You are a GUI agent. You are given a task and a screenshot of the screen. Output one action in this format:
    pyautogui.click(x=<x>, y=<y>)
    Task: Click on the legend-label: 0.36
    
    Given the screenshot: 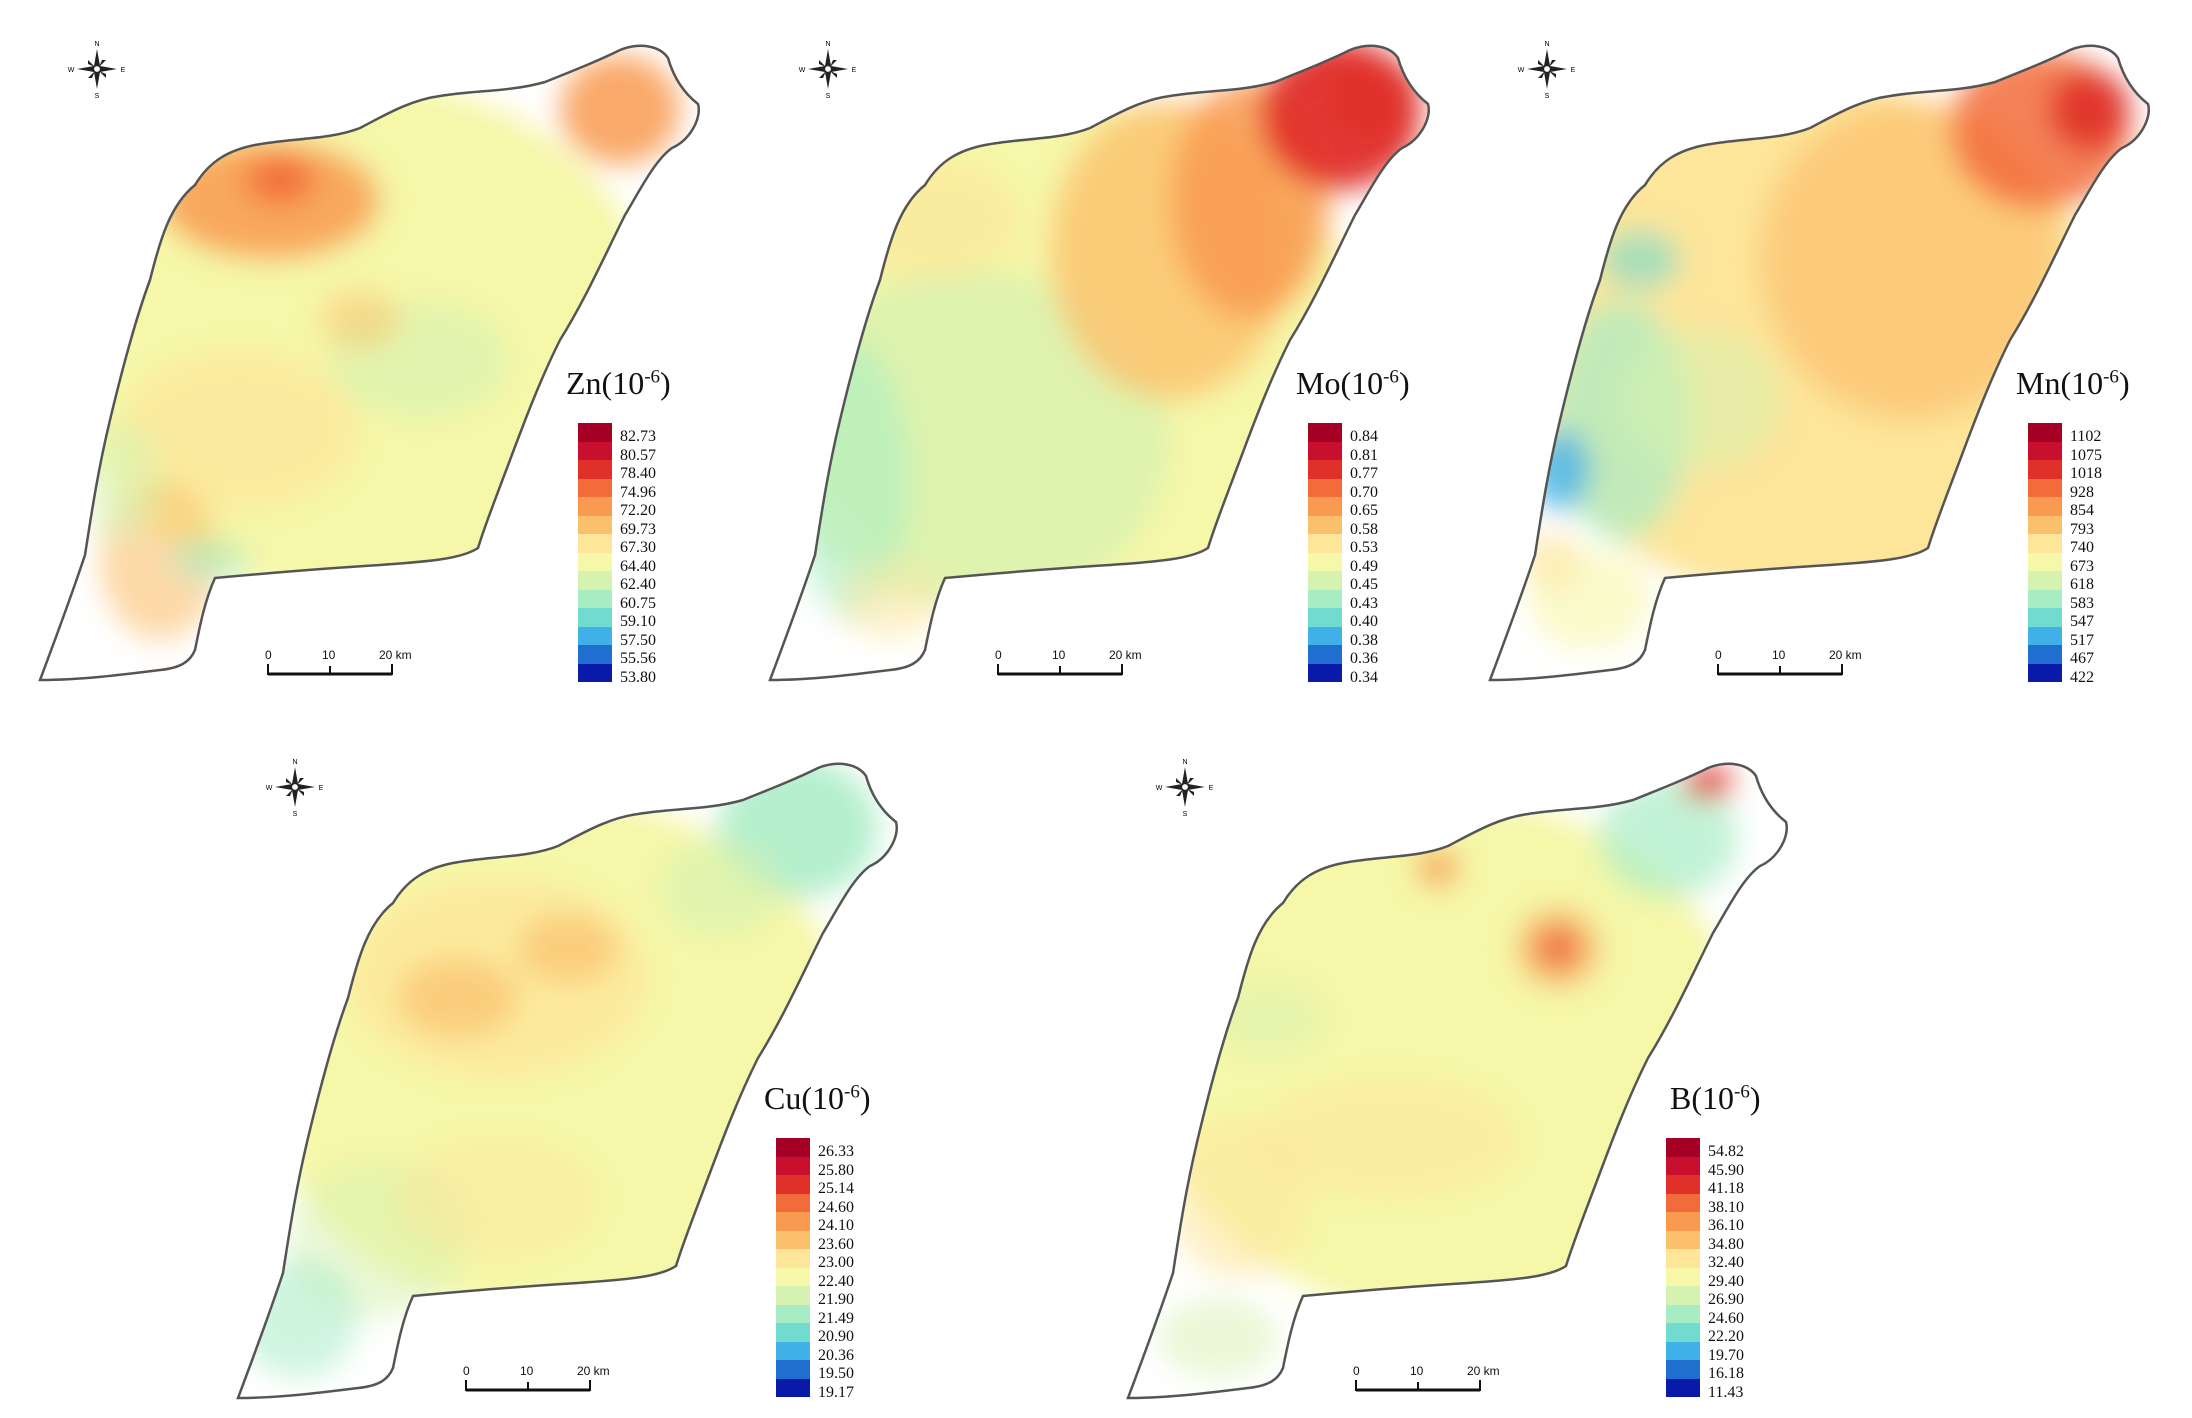 What is the action you would take?
    pyautogui.click(x=1364, y=658)
    